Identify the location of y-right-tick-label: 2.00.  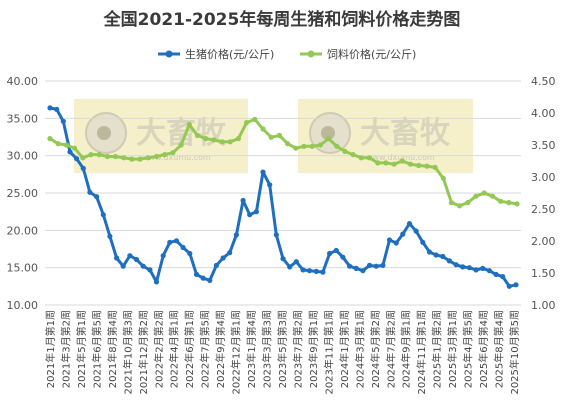
(543, 241).